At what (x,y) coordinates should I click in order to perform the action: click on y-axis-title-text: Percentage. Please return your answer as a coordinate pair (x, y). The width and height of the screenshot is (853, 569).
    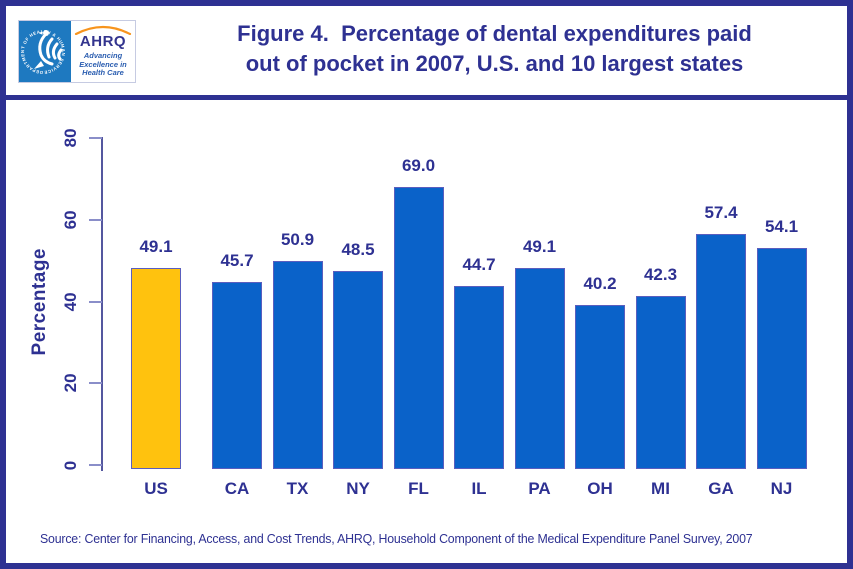
    Looking at the image, I should click on (39, 301).